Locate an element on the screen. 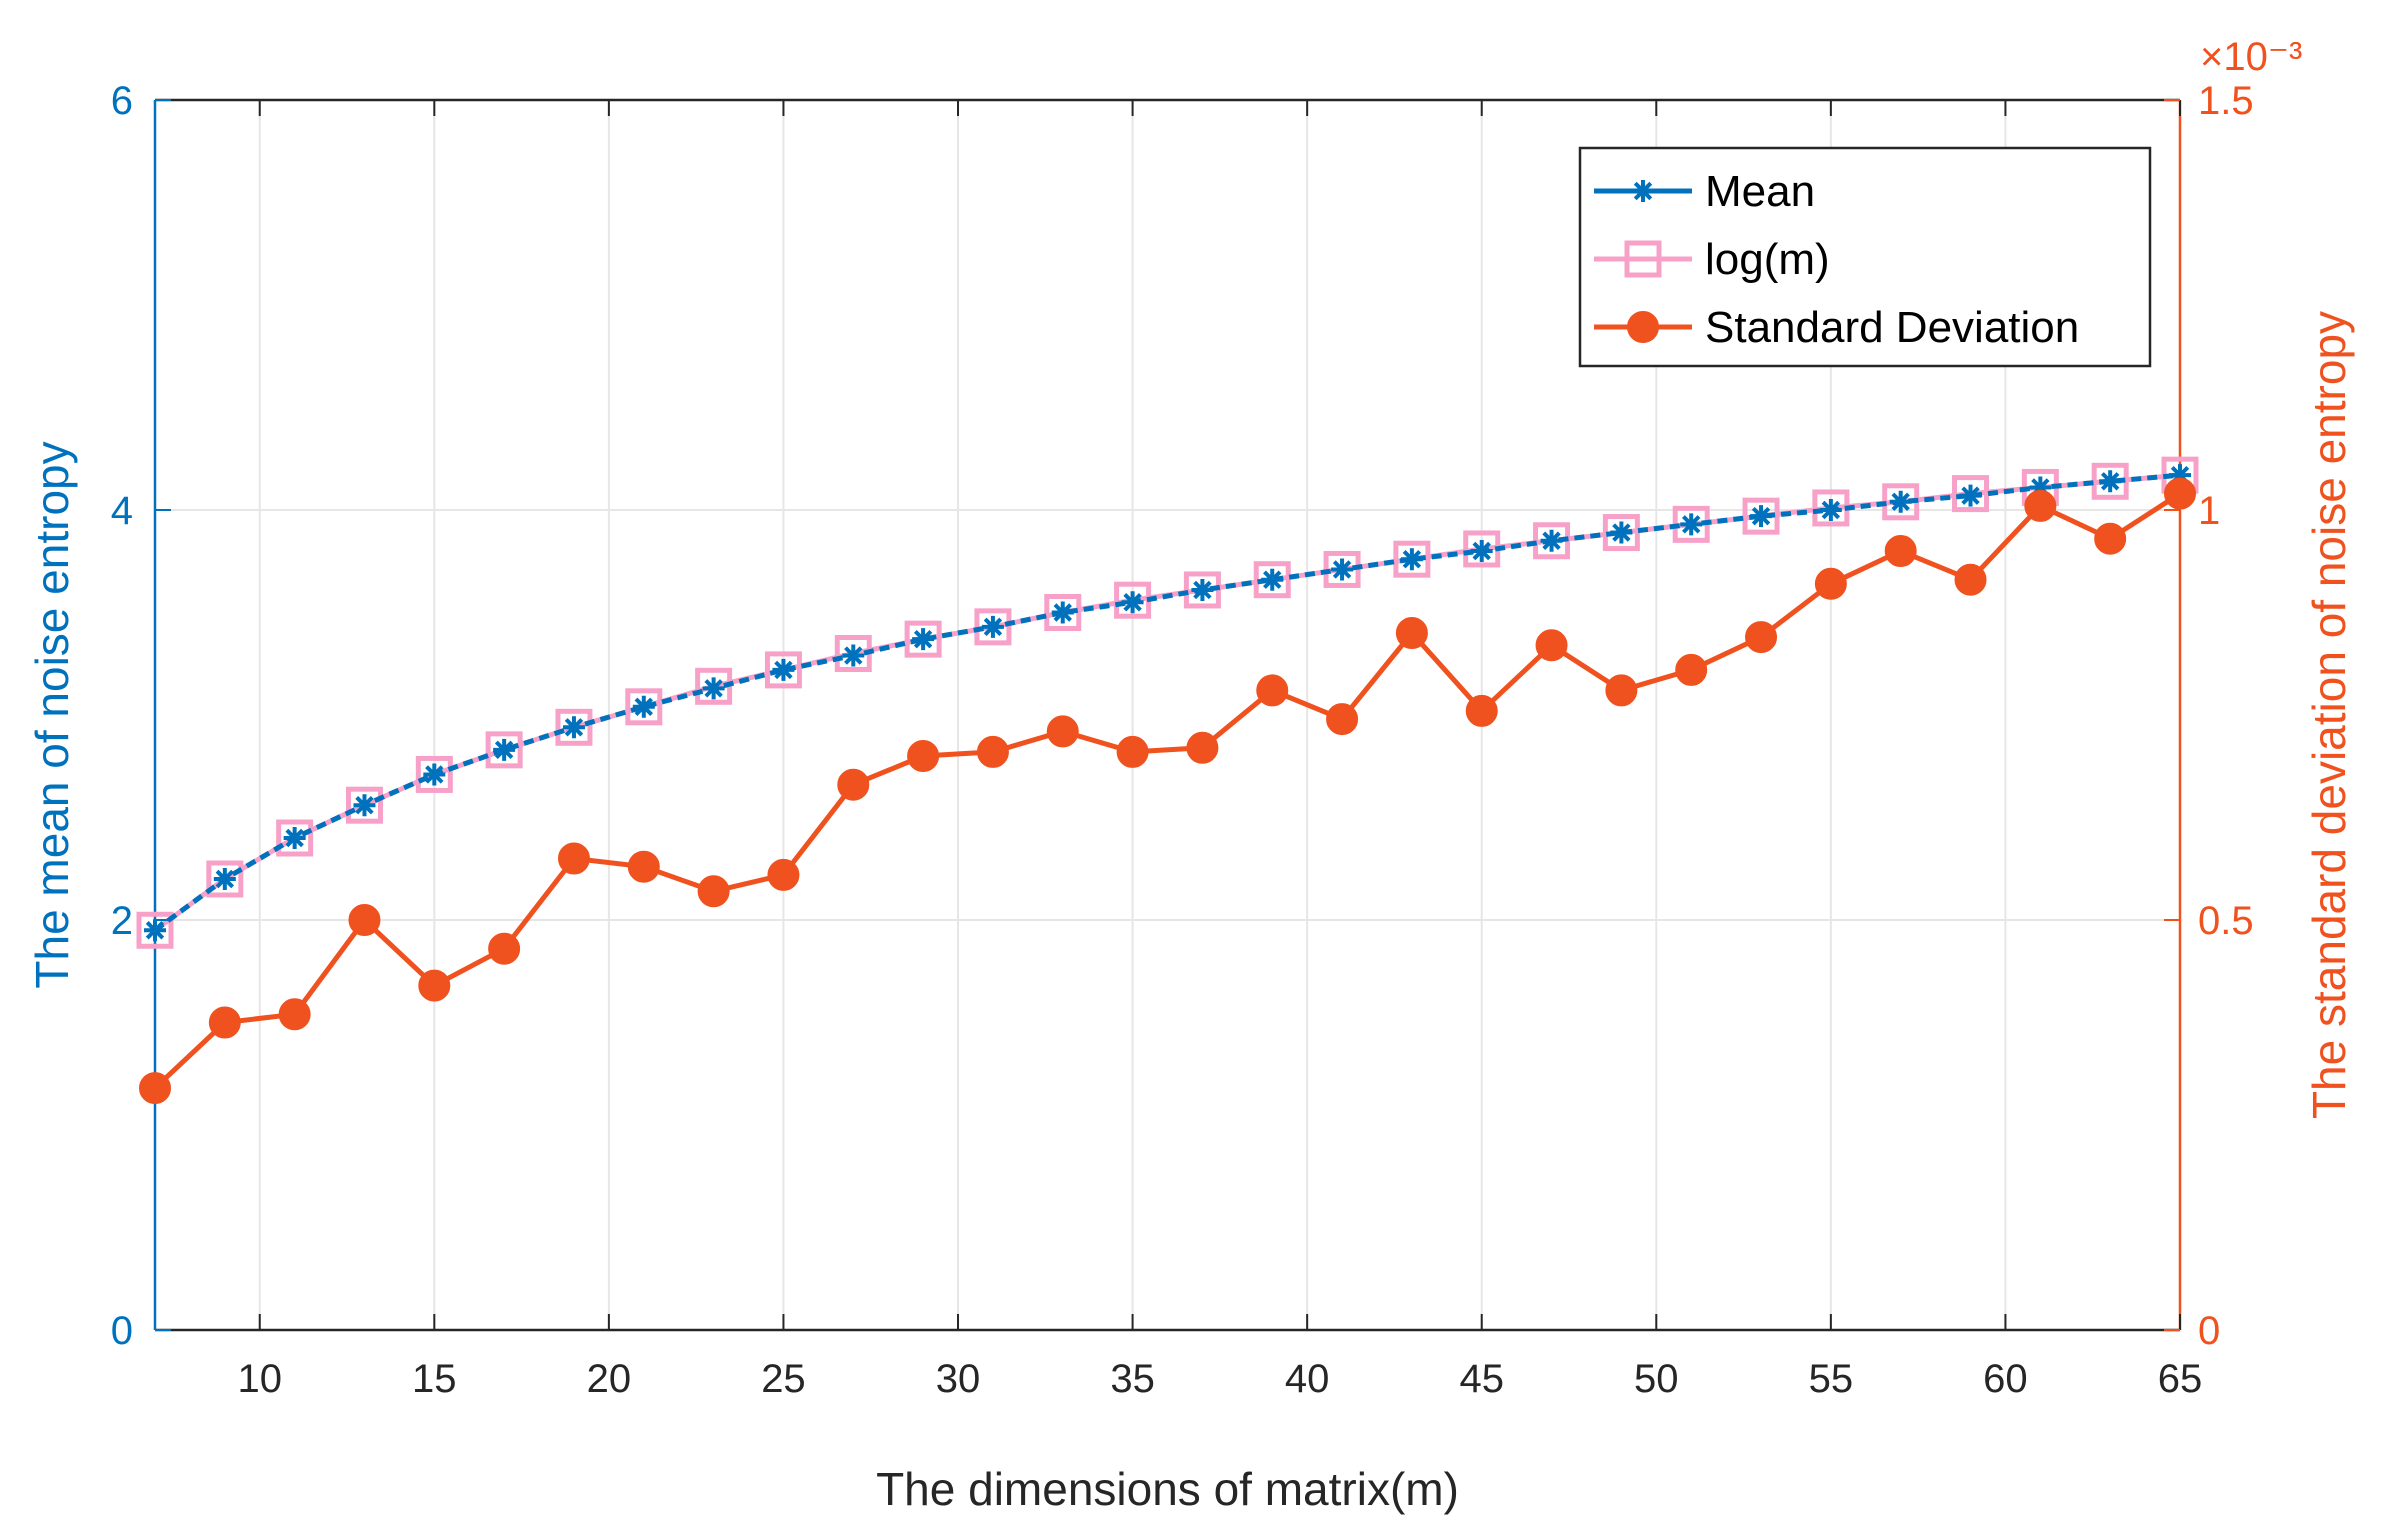 The image size is (2384, 1525). right-y-axis-label: The standard deviation of noise entropy is located at coordinates (2329, 715).